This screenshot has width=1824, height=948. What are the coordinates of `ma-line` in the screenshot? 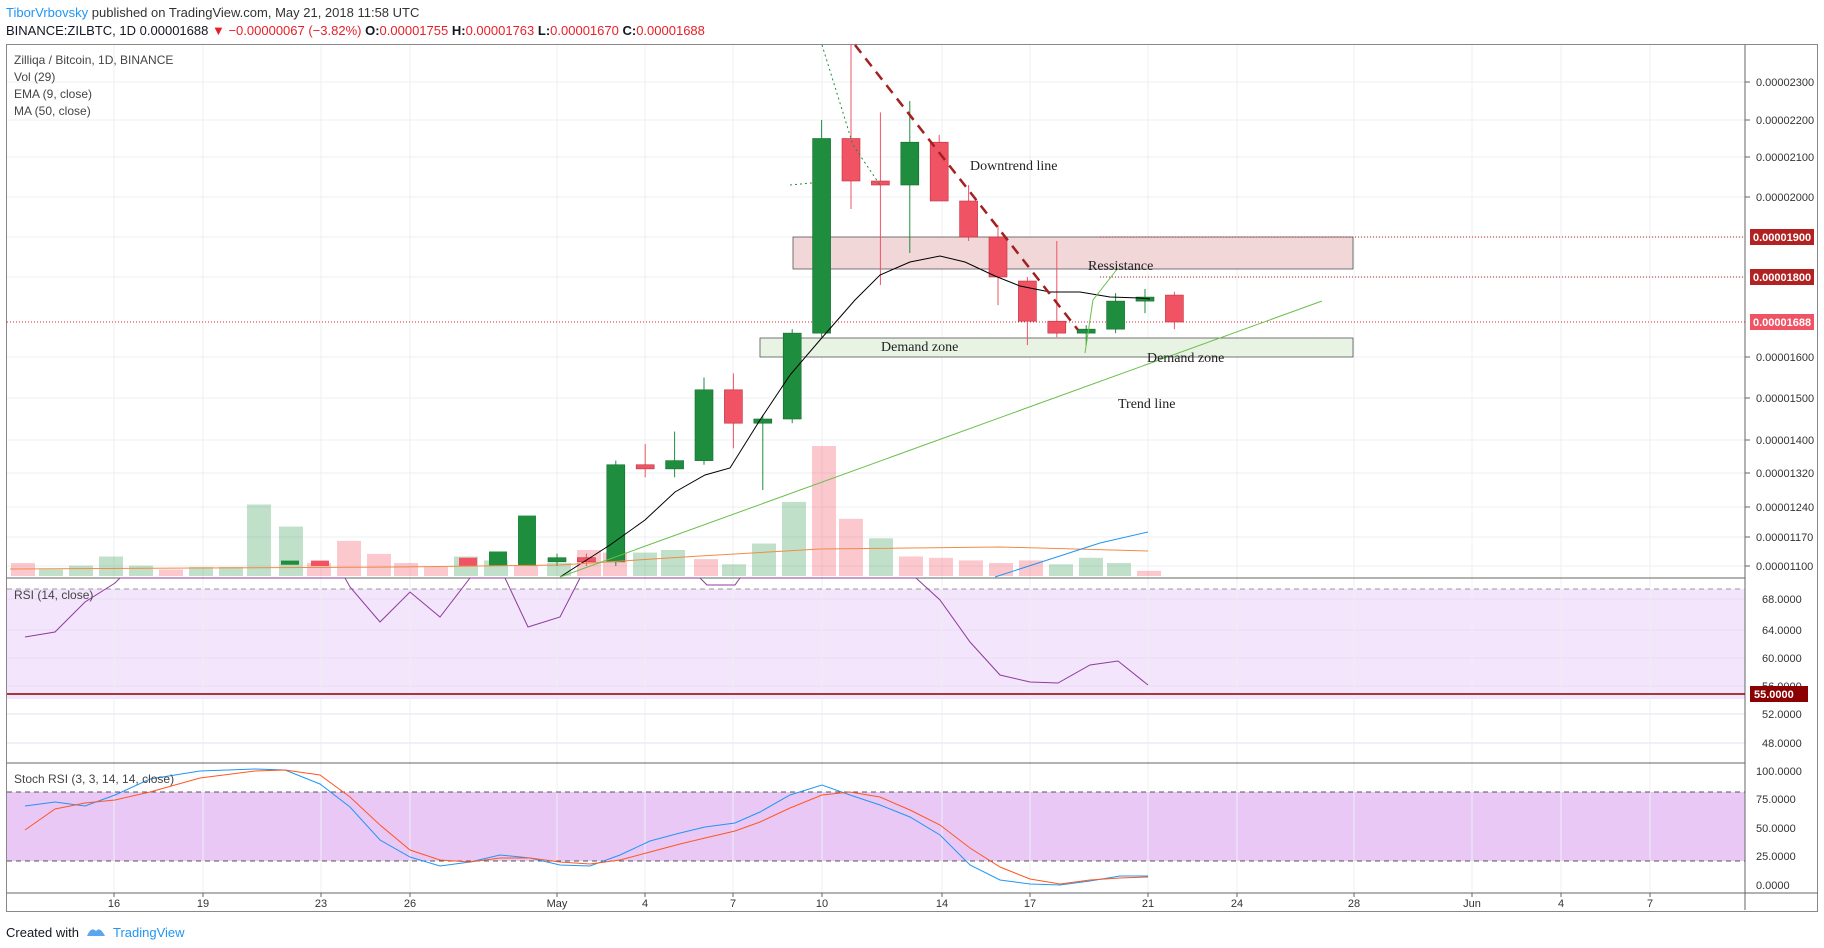 It's located at (579, 558).